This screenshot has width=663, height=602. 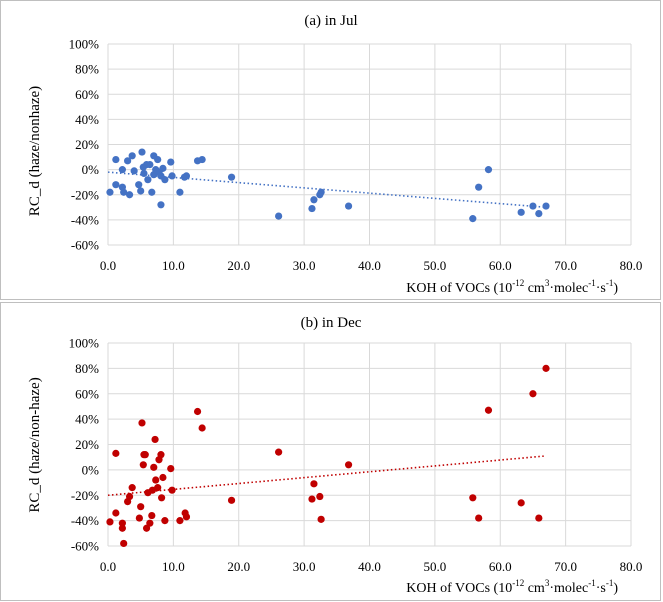 What do you see at coordinates (330, 21) in the screenshot?
I see `chart-title: (a) in Jul` at bounding box center [330, 21].